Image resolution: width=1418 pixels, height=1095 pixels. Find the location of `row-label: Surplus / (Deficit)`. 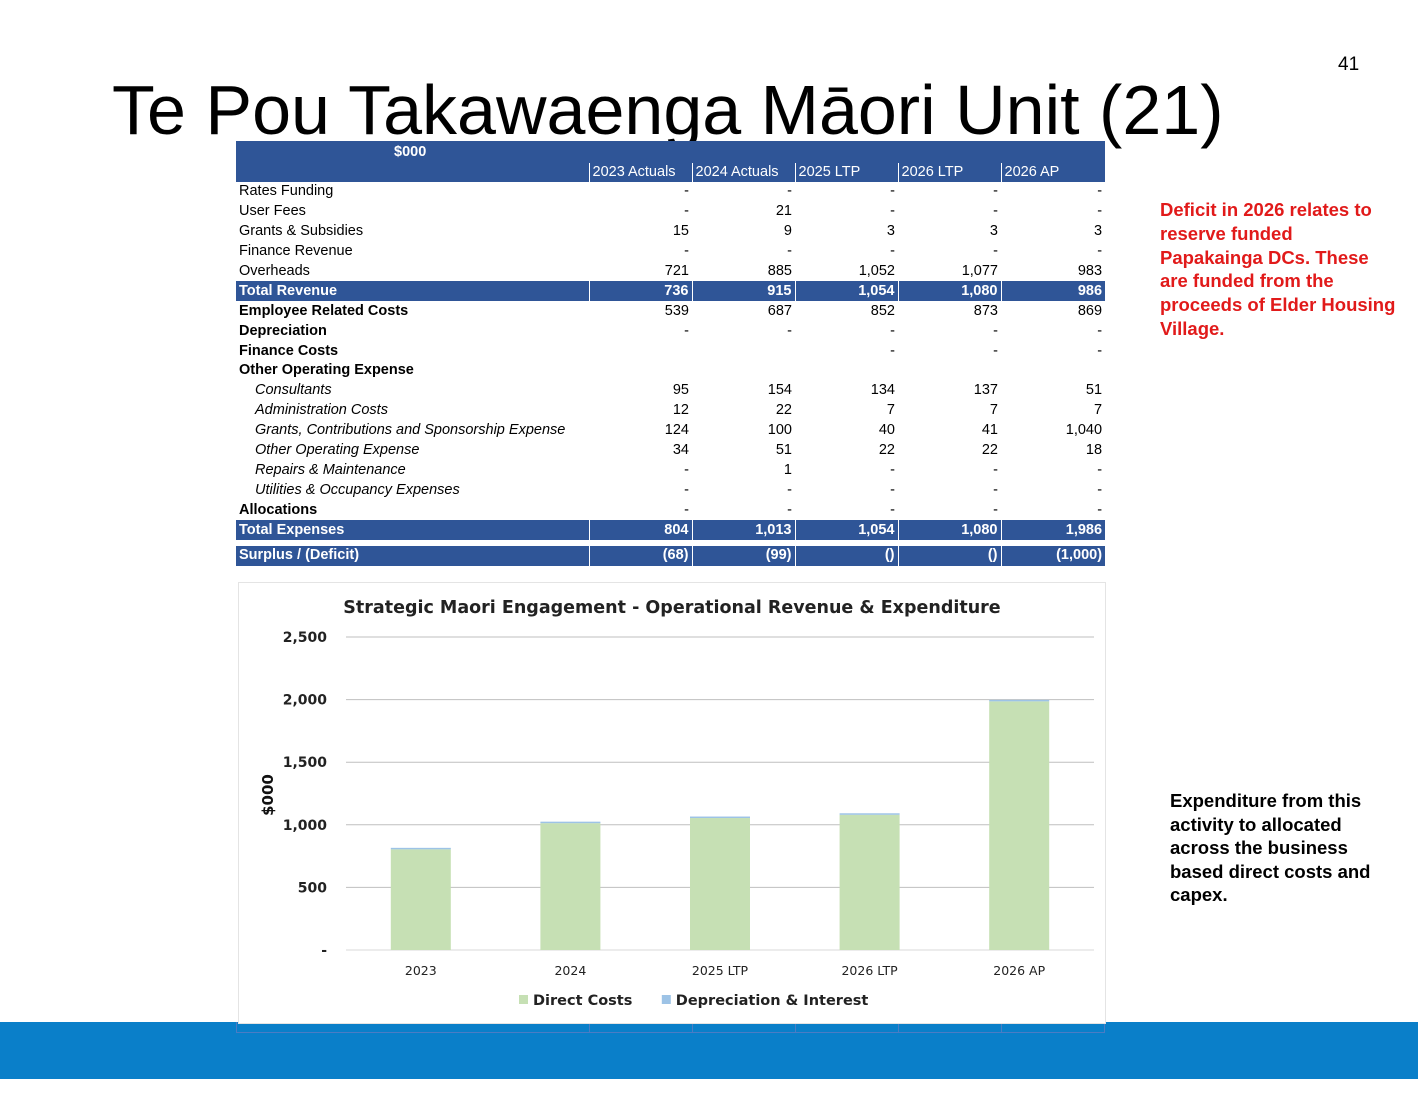

row-label: Surplus / (Deficit) is located at coordinates (412, 556).